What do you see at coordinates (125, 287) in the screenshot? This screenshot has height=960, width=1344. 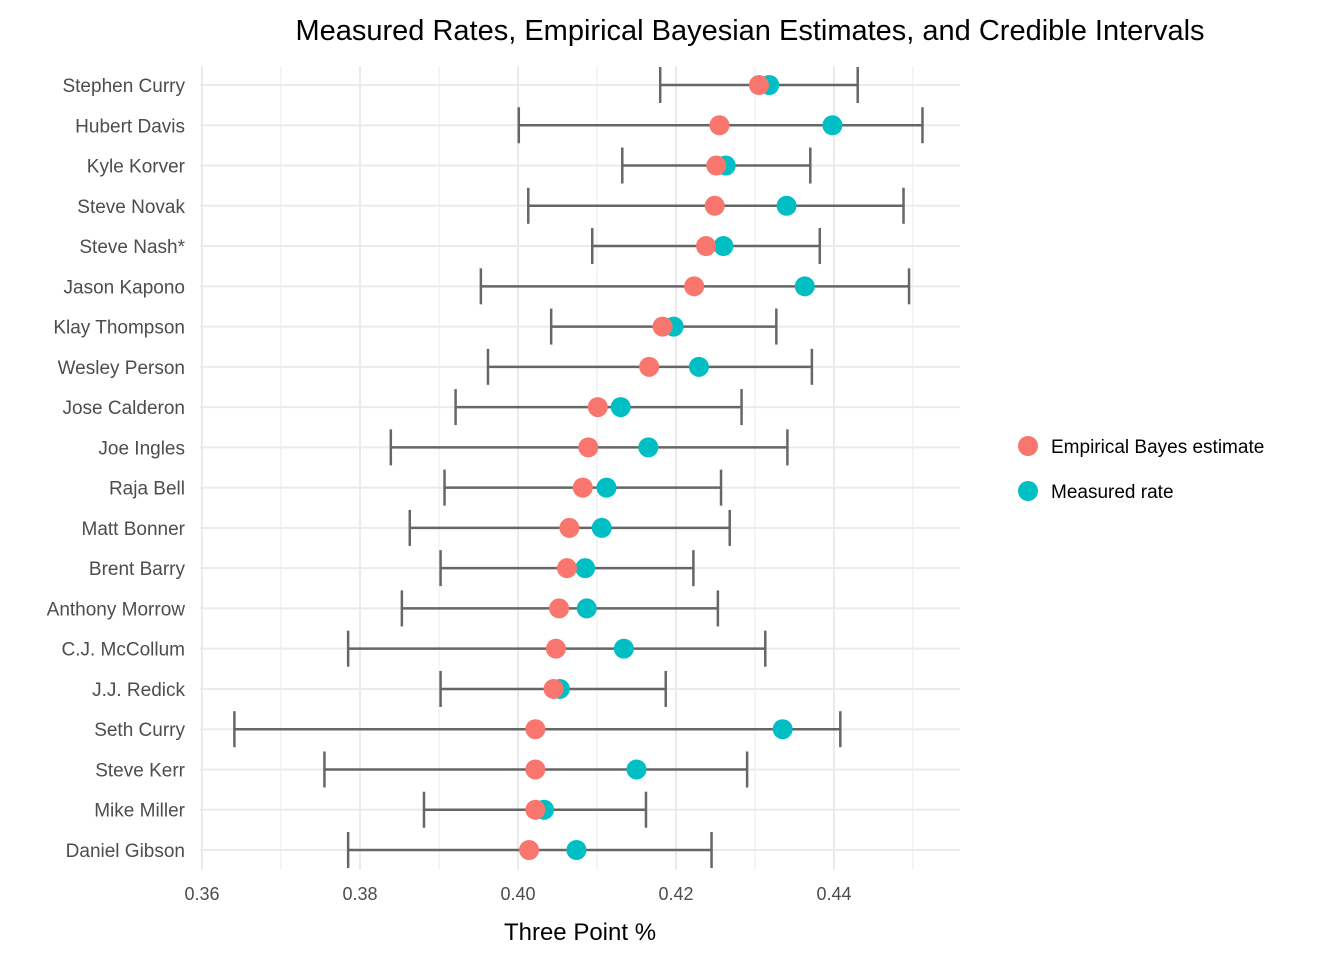 I see `y-tick-label: Jason Kapono` at bounding box center [125, 287].